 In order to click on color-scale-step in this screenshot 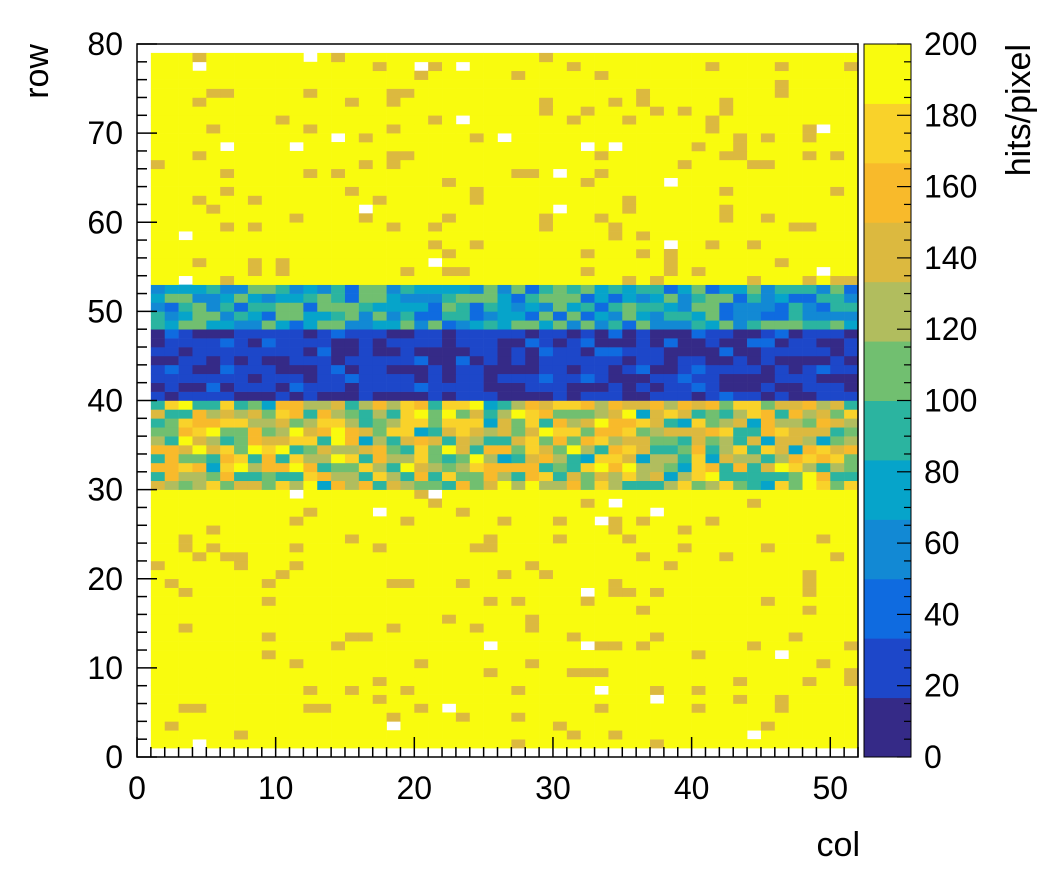, I will do `click(887, 727)`.